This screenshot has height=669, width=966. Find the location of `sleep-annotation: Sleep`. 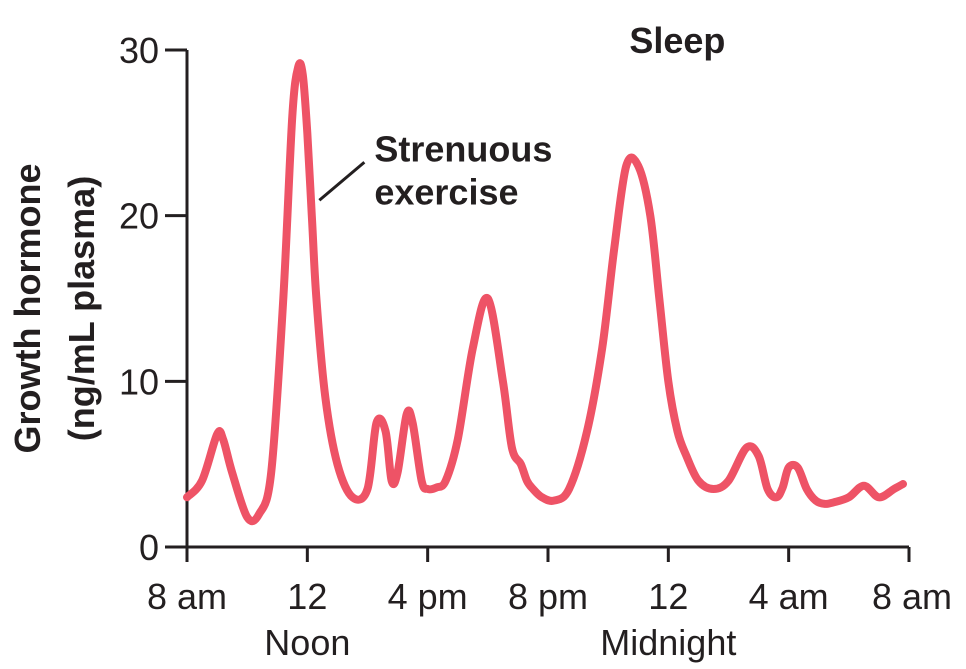

sleep-annotation: Sleep is located at coordinates (677, 40).